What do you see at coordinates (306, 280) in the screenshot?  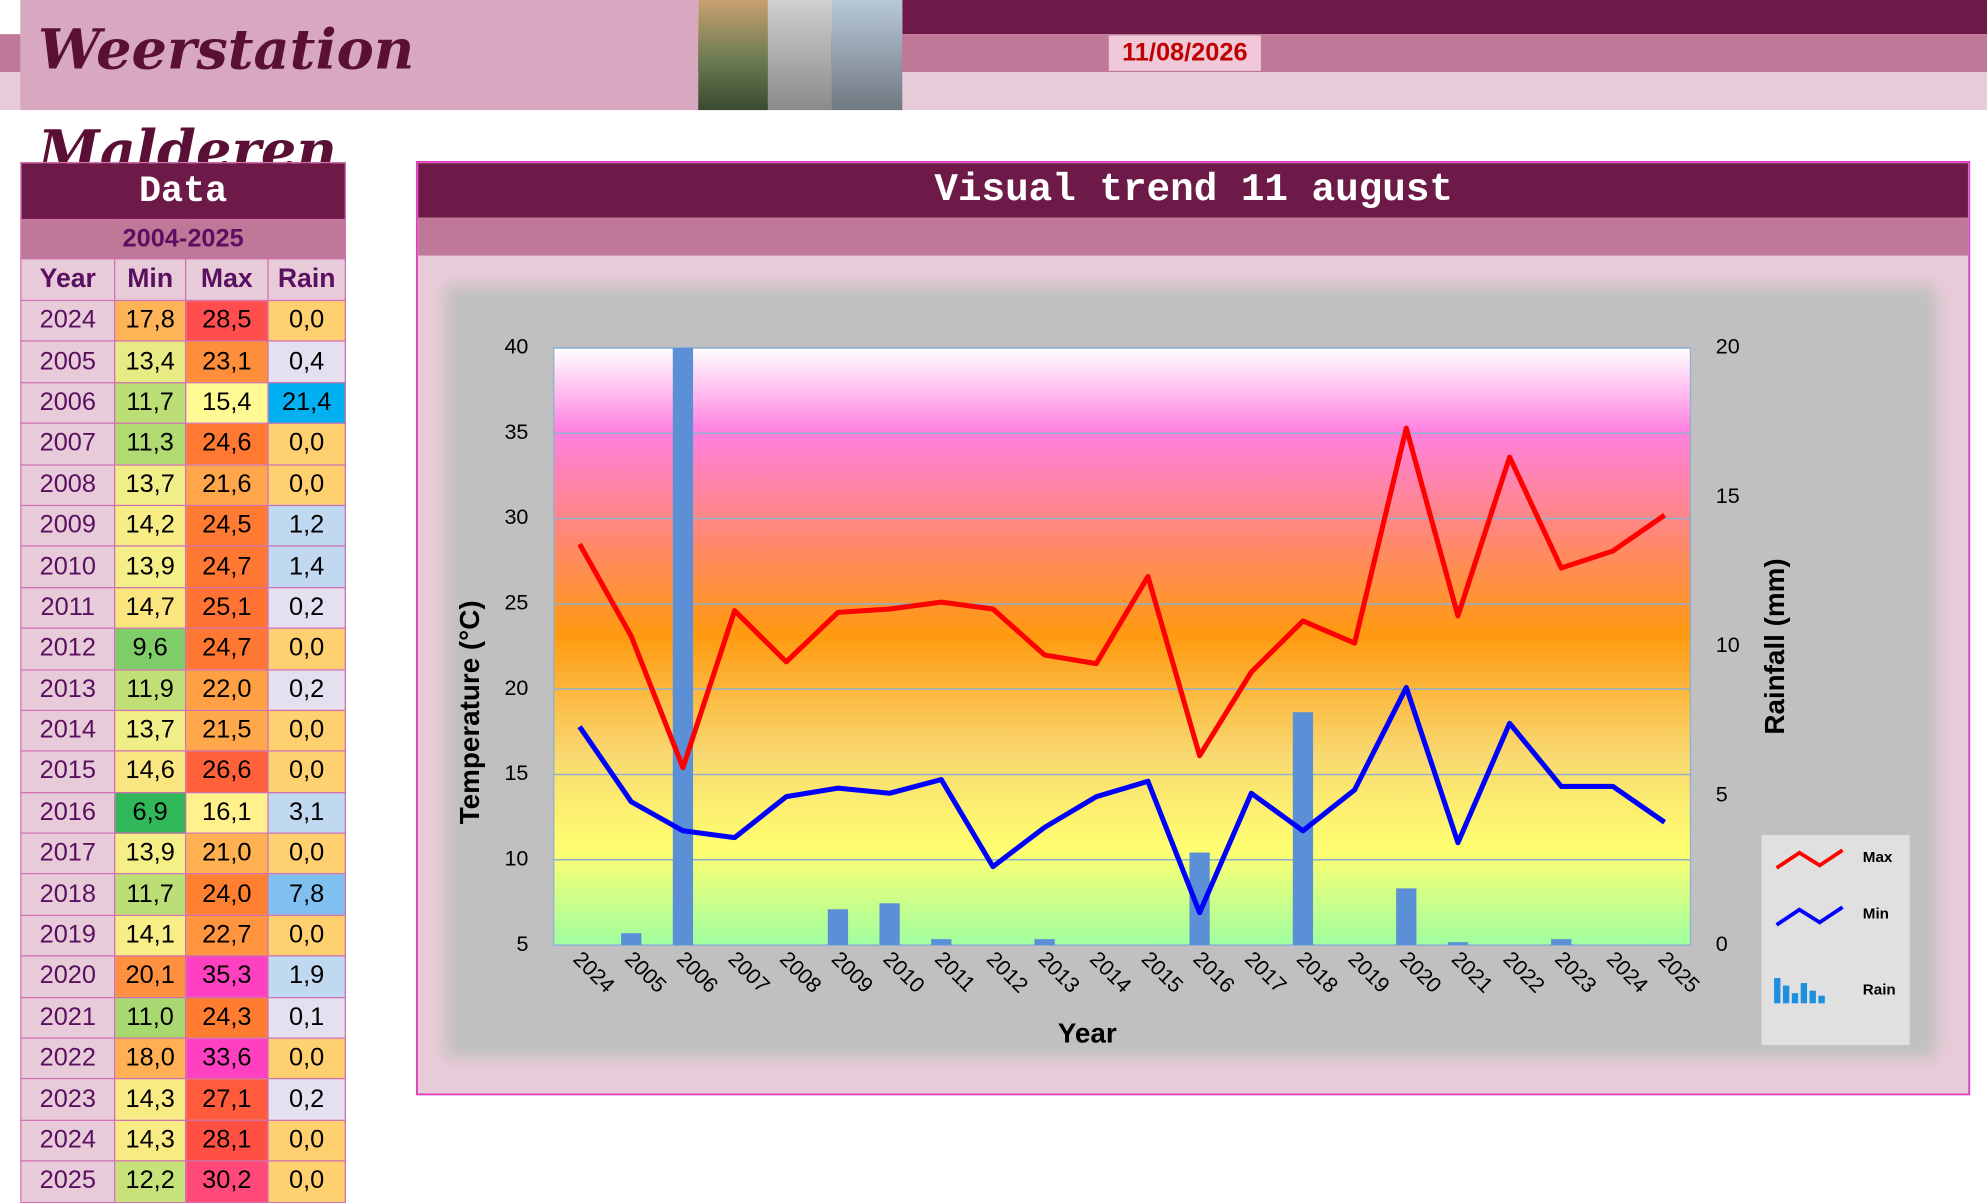 I see `column-header: Rain` at bounding box center [306, 280].